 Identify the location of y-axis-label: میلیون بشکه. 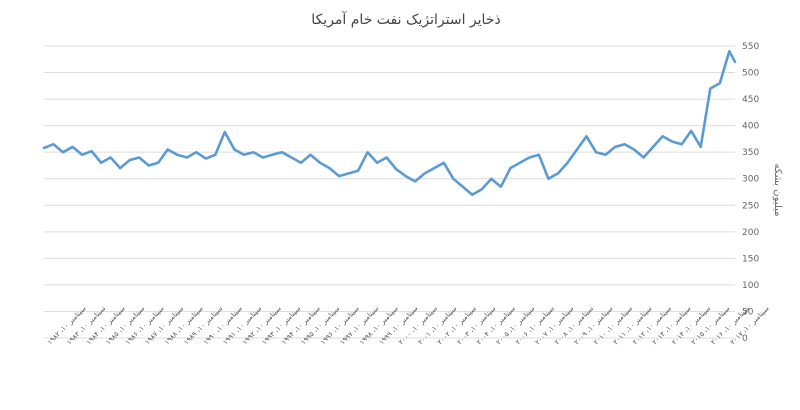
(777, 190).